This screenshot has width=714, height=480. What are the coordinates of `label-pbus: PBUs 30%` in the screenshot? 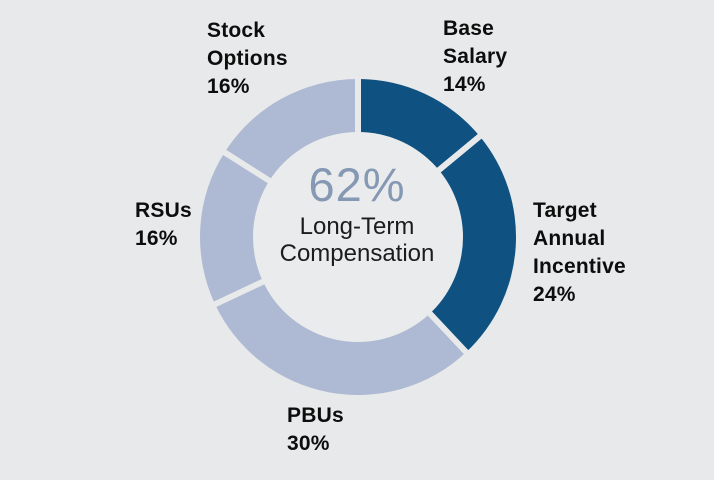 It's located at (315, 429).